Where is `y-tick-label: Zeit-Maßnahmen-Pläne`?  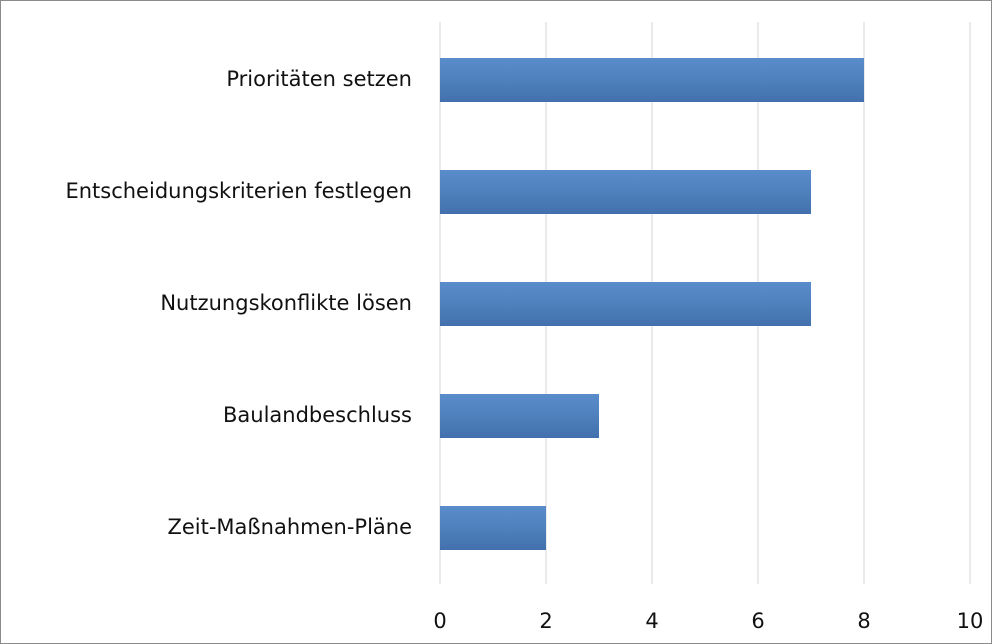 y-tick-label: Zeit-Maßnahmen-Pläne is located at coordinates (289, 527).